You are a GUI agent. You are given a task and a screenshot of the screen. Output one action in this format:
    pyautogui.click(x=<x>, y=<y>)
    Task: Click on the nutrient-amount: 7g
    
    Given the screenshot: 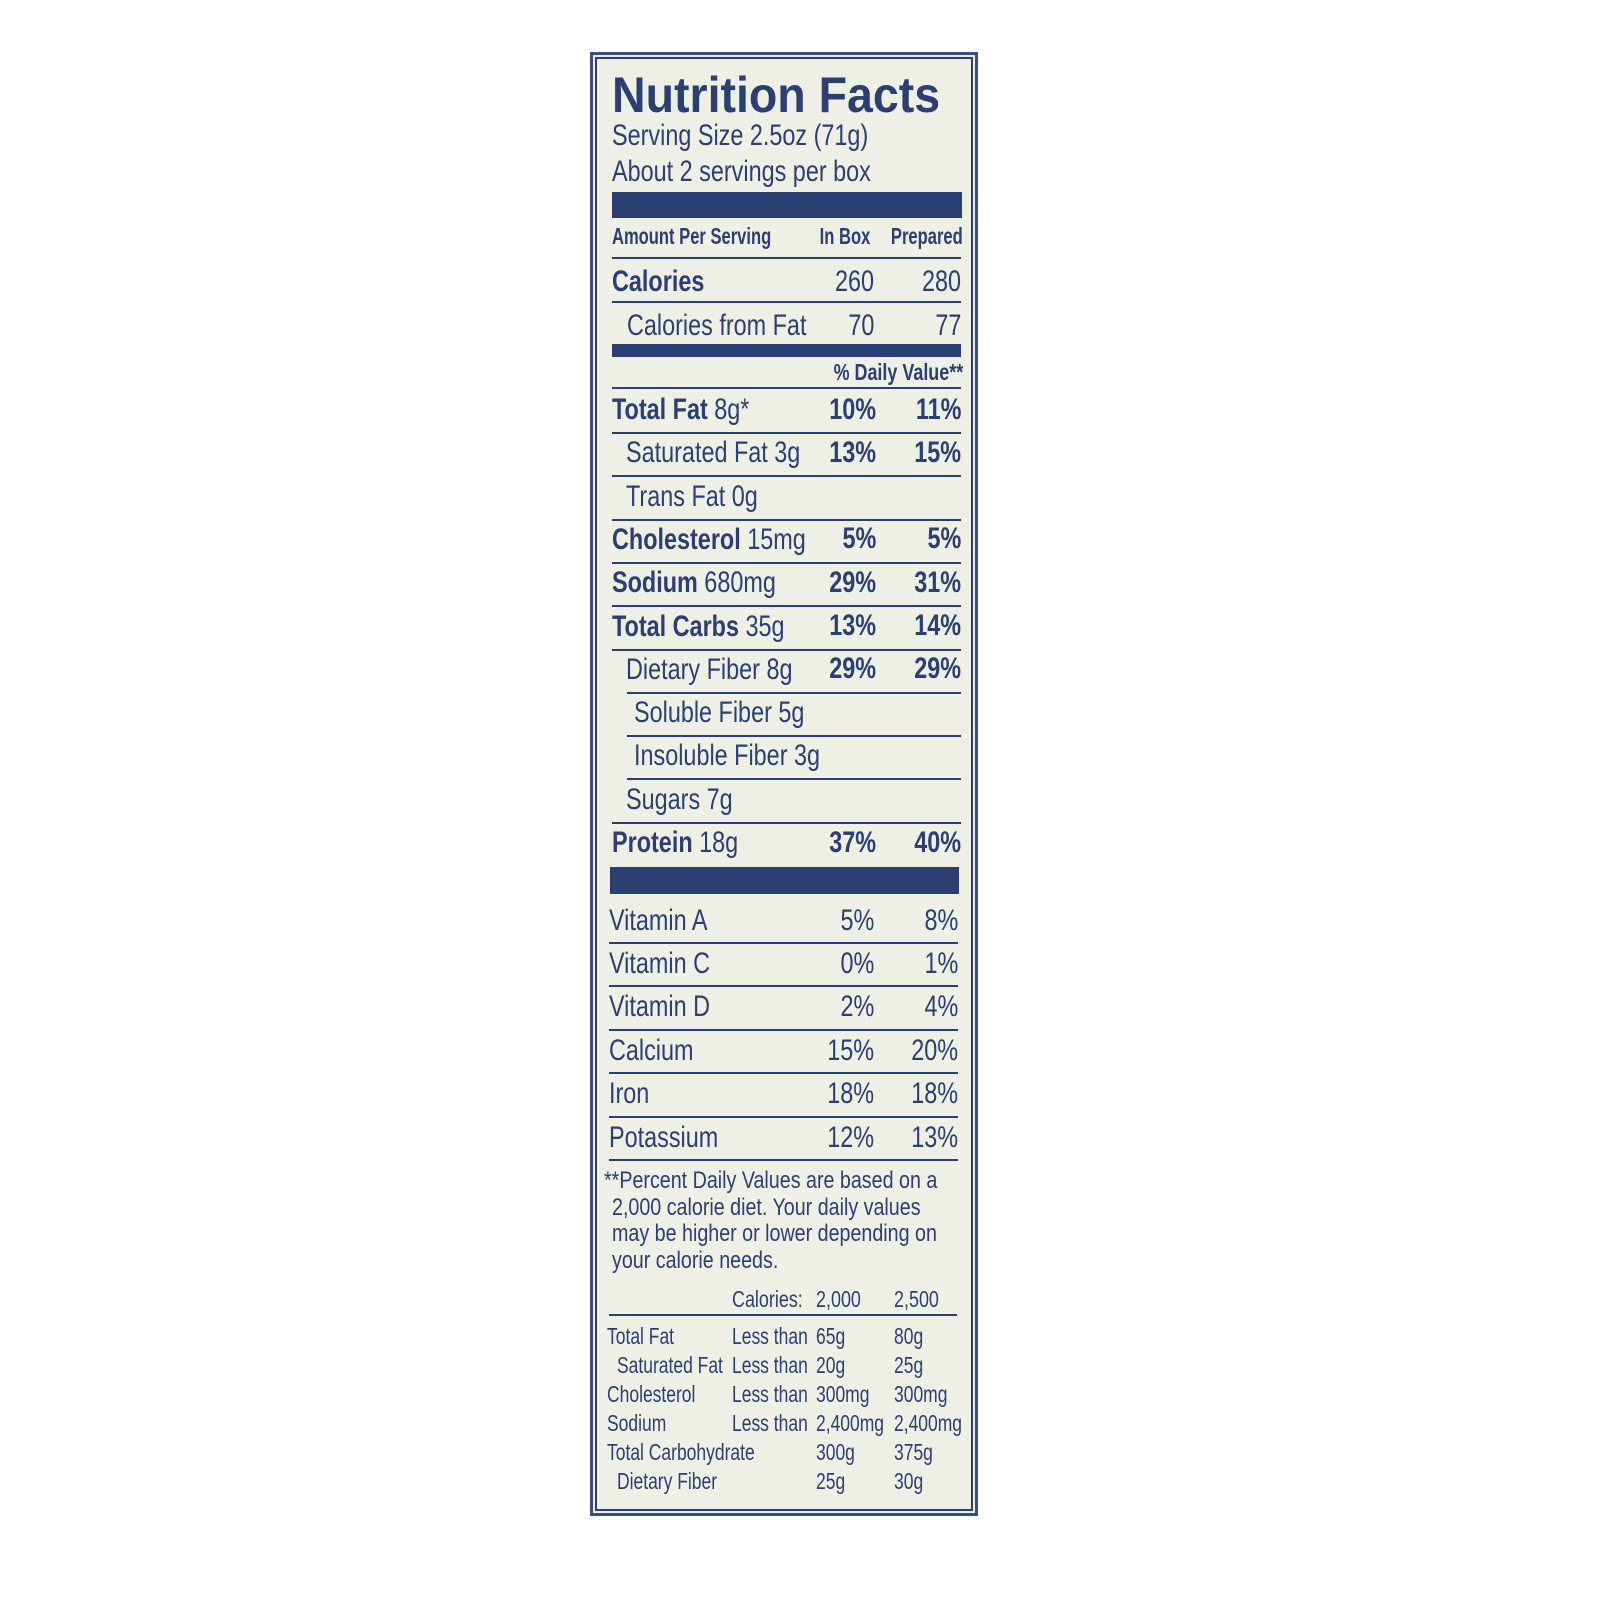 What is the action you would take?
    pyautogui.click(x=719, y=799)
    